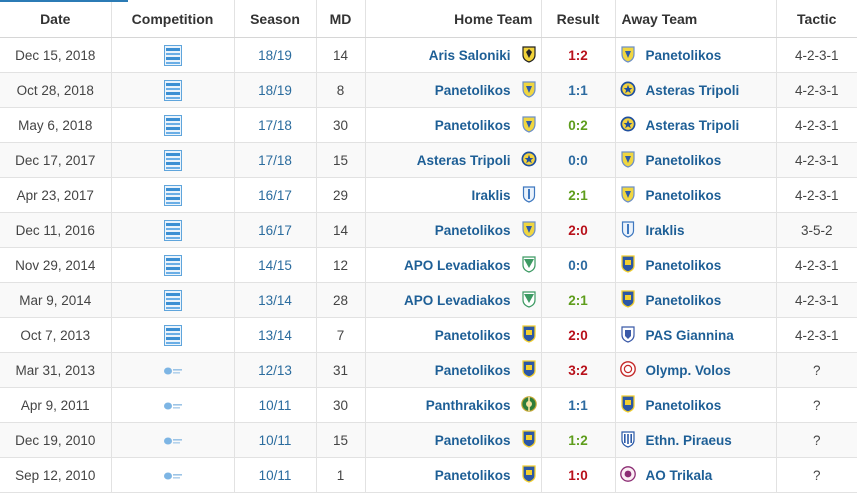 This screenshot has width=857, height=498. I want to click on header-date: Date, so click(56, 19).